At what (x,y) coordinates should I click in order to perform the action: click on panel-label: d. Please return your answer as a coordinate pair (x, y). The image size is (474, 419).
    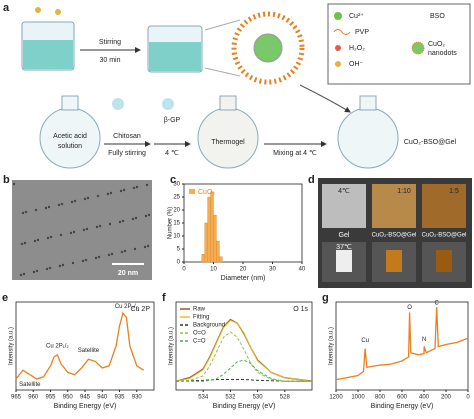
    Looking at the image, I should click on (311, 180).